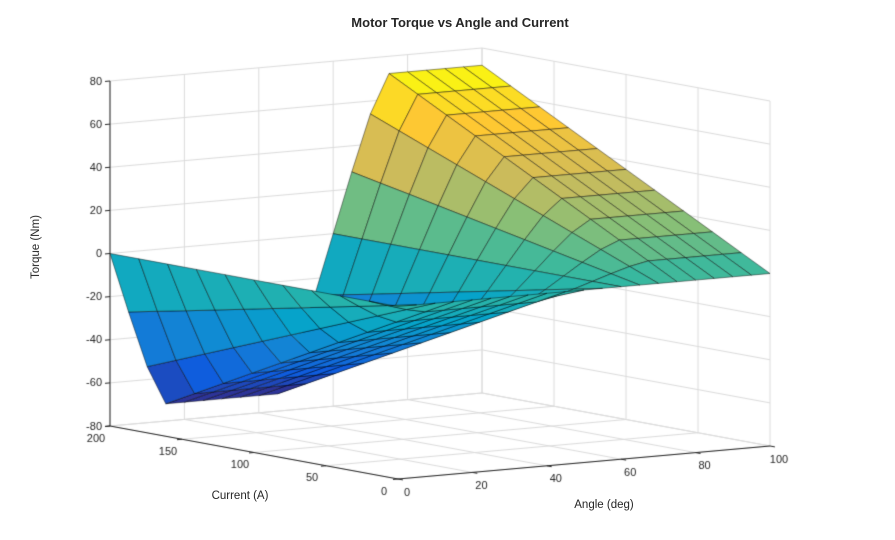  What do you see at coordinates (604, 505) in the screenshot?
I see `x-axis-label-angle: Angle (deg)` at bounding box center [604, 505].